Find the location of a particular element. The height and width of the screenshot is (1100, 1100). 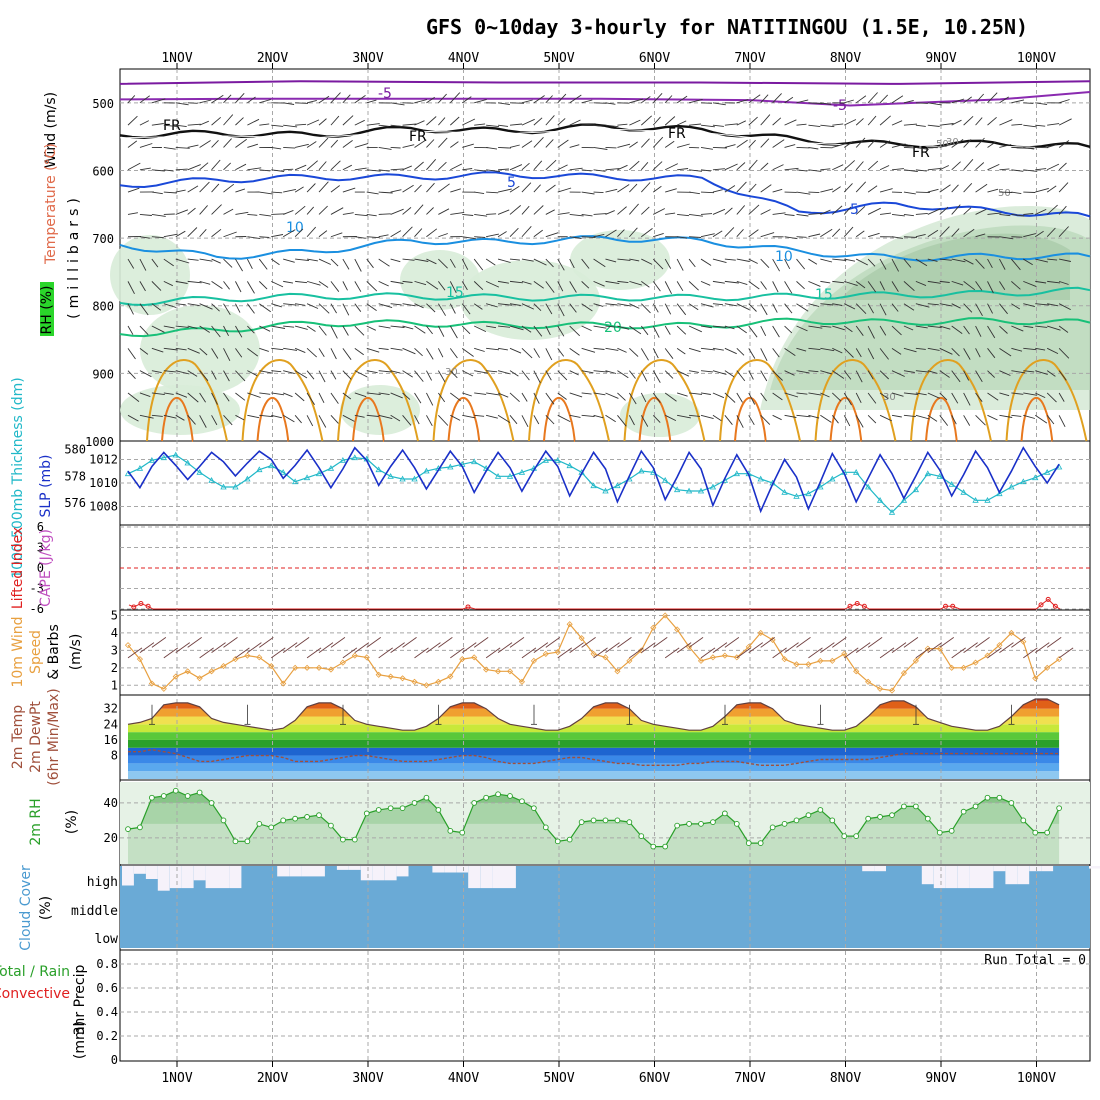

temp-band is located at coordinates (594, 720).